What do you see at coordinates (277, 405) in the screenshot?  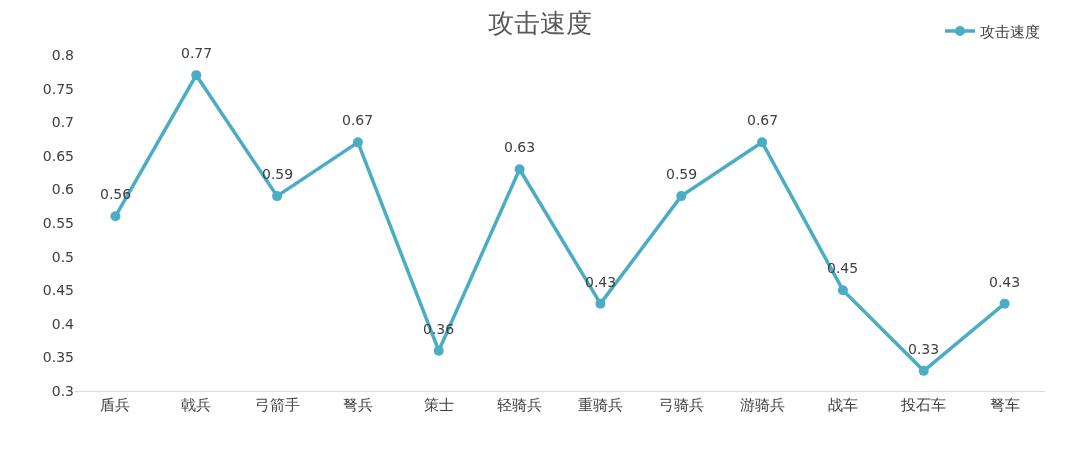 I see `x-tick-label: 弓箭手` at bounding box center [277, 405].